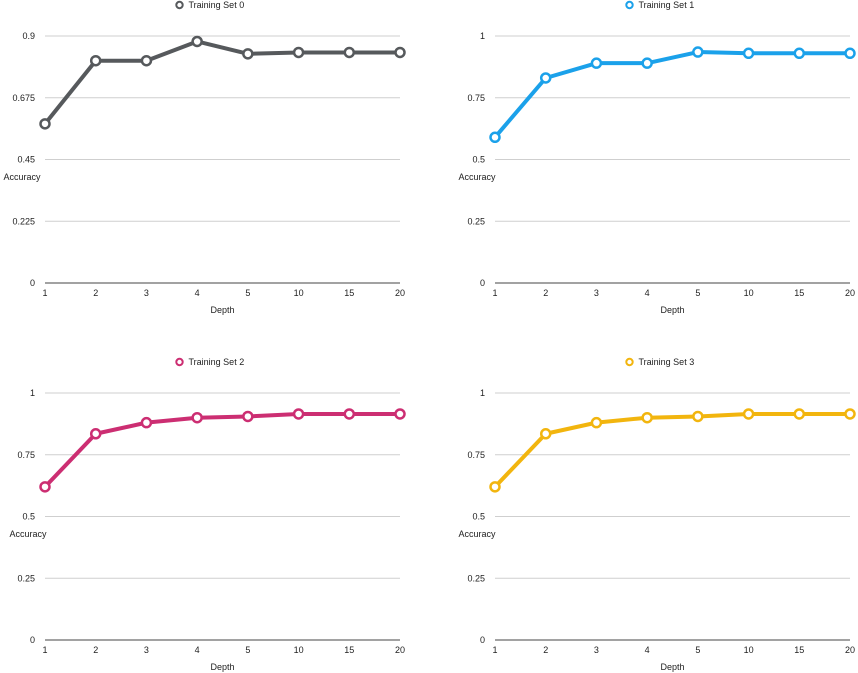 The height and width of the screenshot is (673, 858). What do you see at coordinates (667, 362) in the screenshot?
I see `legend-label: Training Set 3` at bounding box center [667, 362].